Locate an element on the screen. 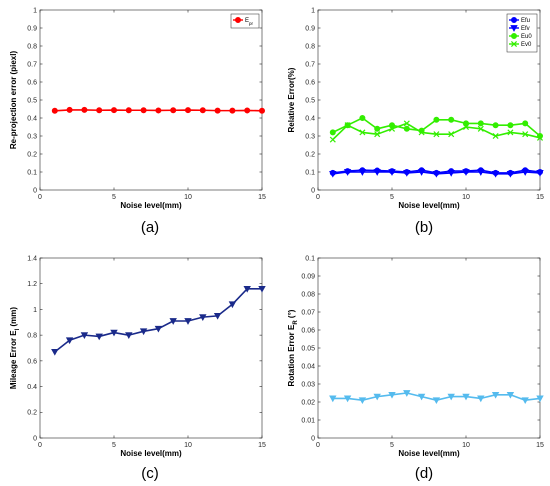 The height and width of the screenshot is (486, 550). y-tick-label: 0.7 is located at coordinates (310, 64).